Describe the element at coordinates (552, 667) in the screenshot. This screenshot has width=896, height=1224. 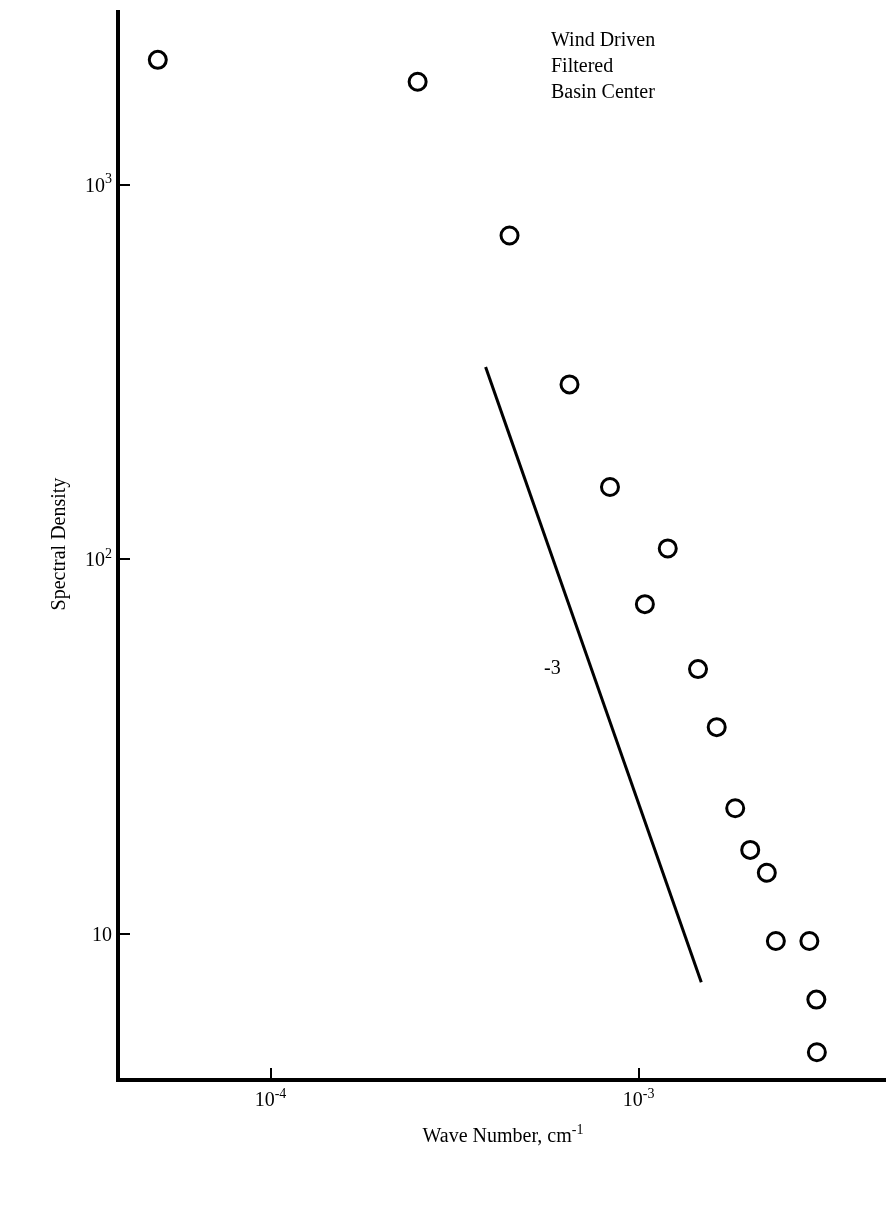
I see `annotation: -3` at that location.